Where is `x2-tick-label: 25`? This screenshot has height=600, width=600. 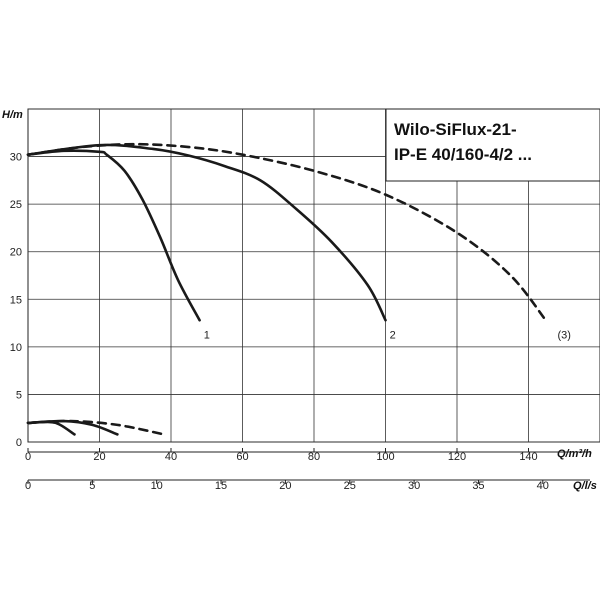 x2-tick-label: 25 is located at coordinates (350, 486).